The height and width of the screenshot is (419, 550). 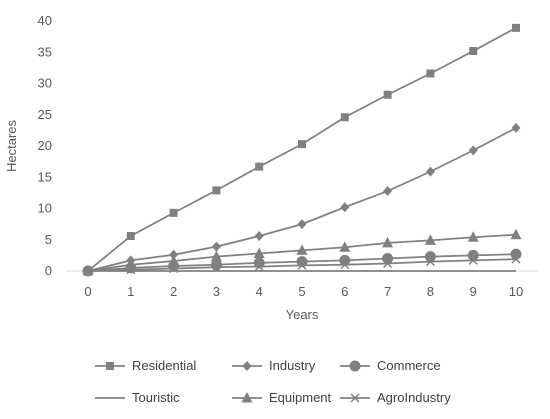 I want to click on x-axis-title: Years, so click(x=302, y=314).